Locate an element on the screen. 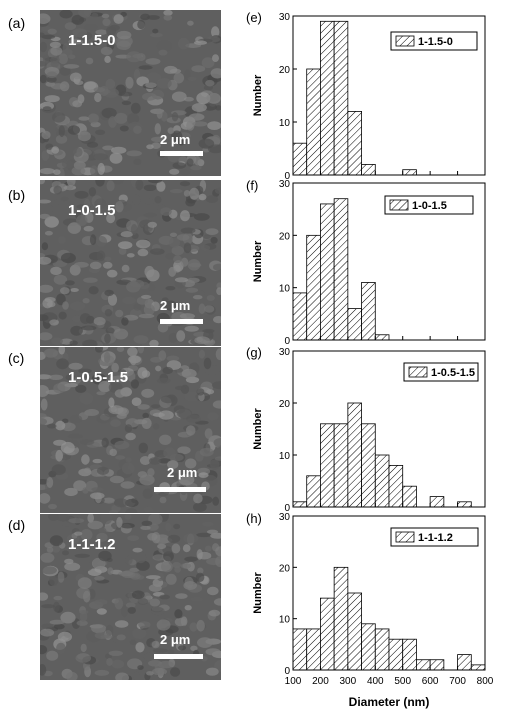 The height and width of the screenshot is (718, 505). sem-image-a: 1-1.5-0 2 μm is located at coordinates (130, 93).